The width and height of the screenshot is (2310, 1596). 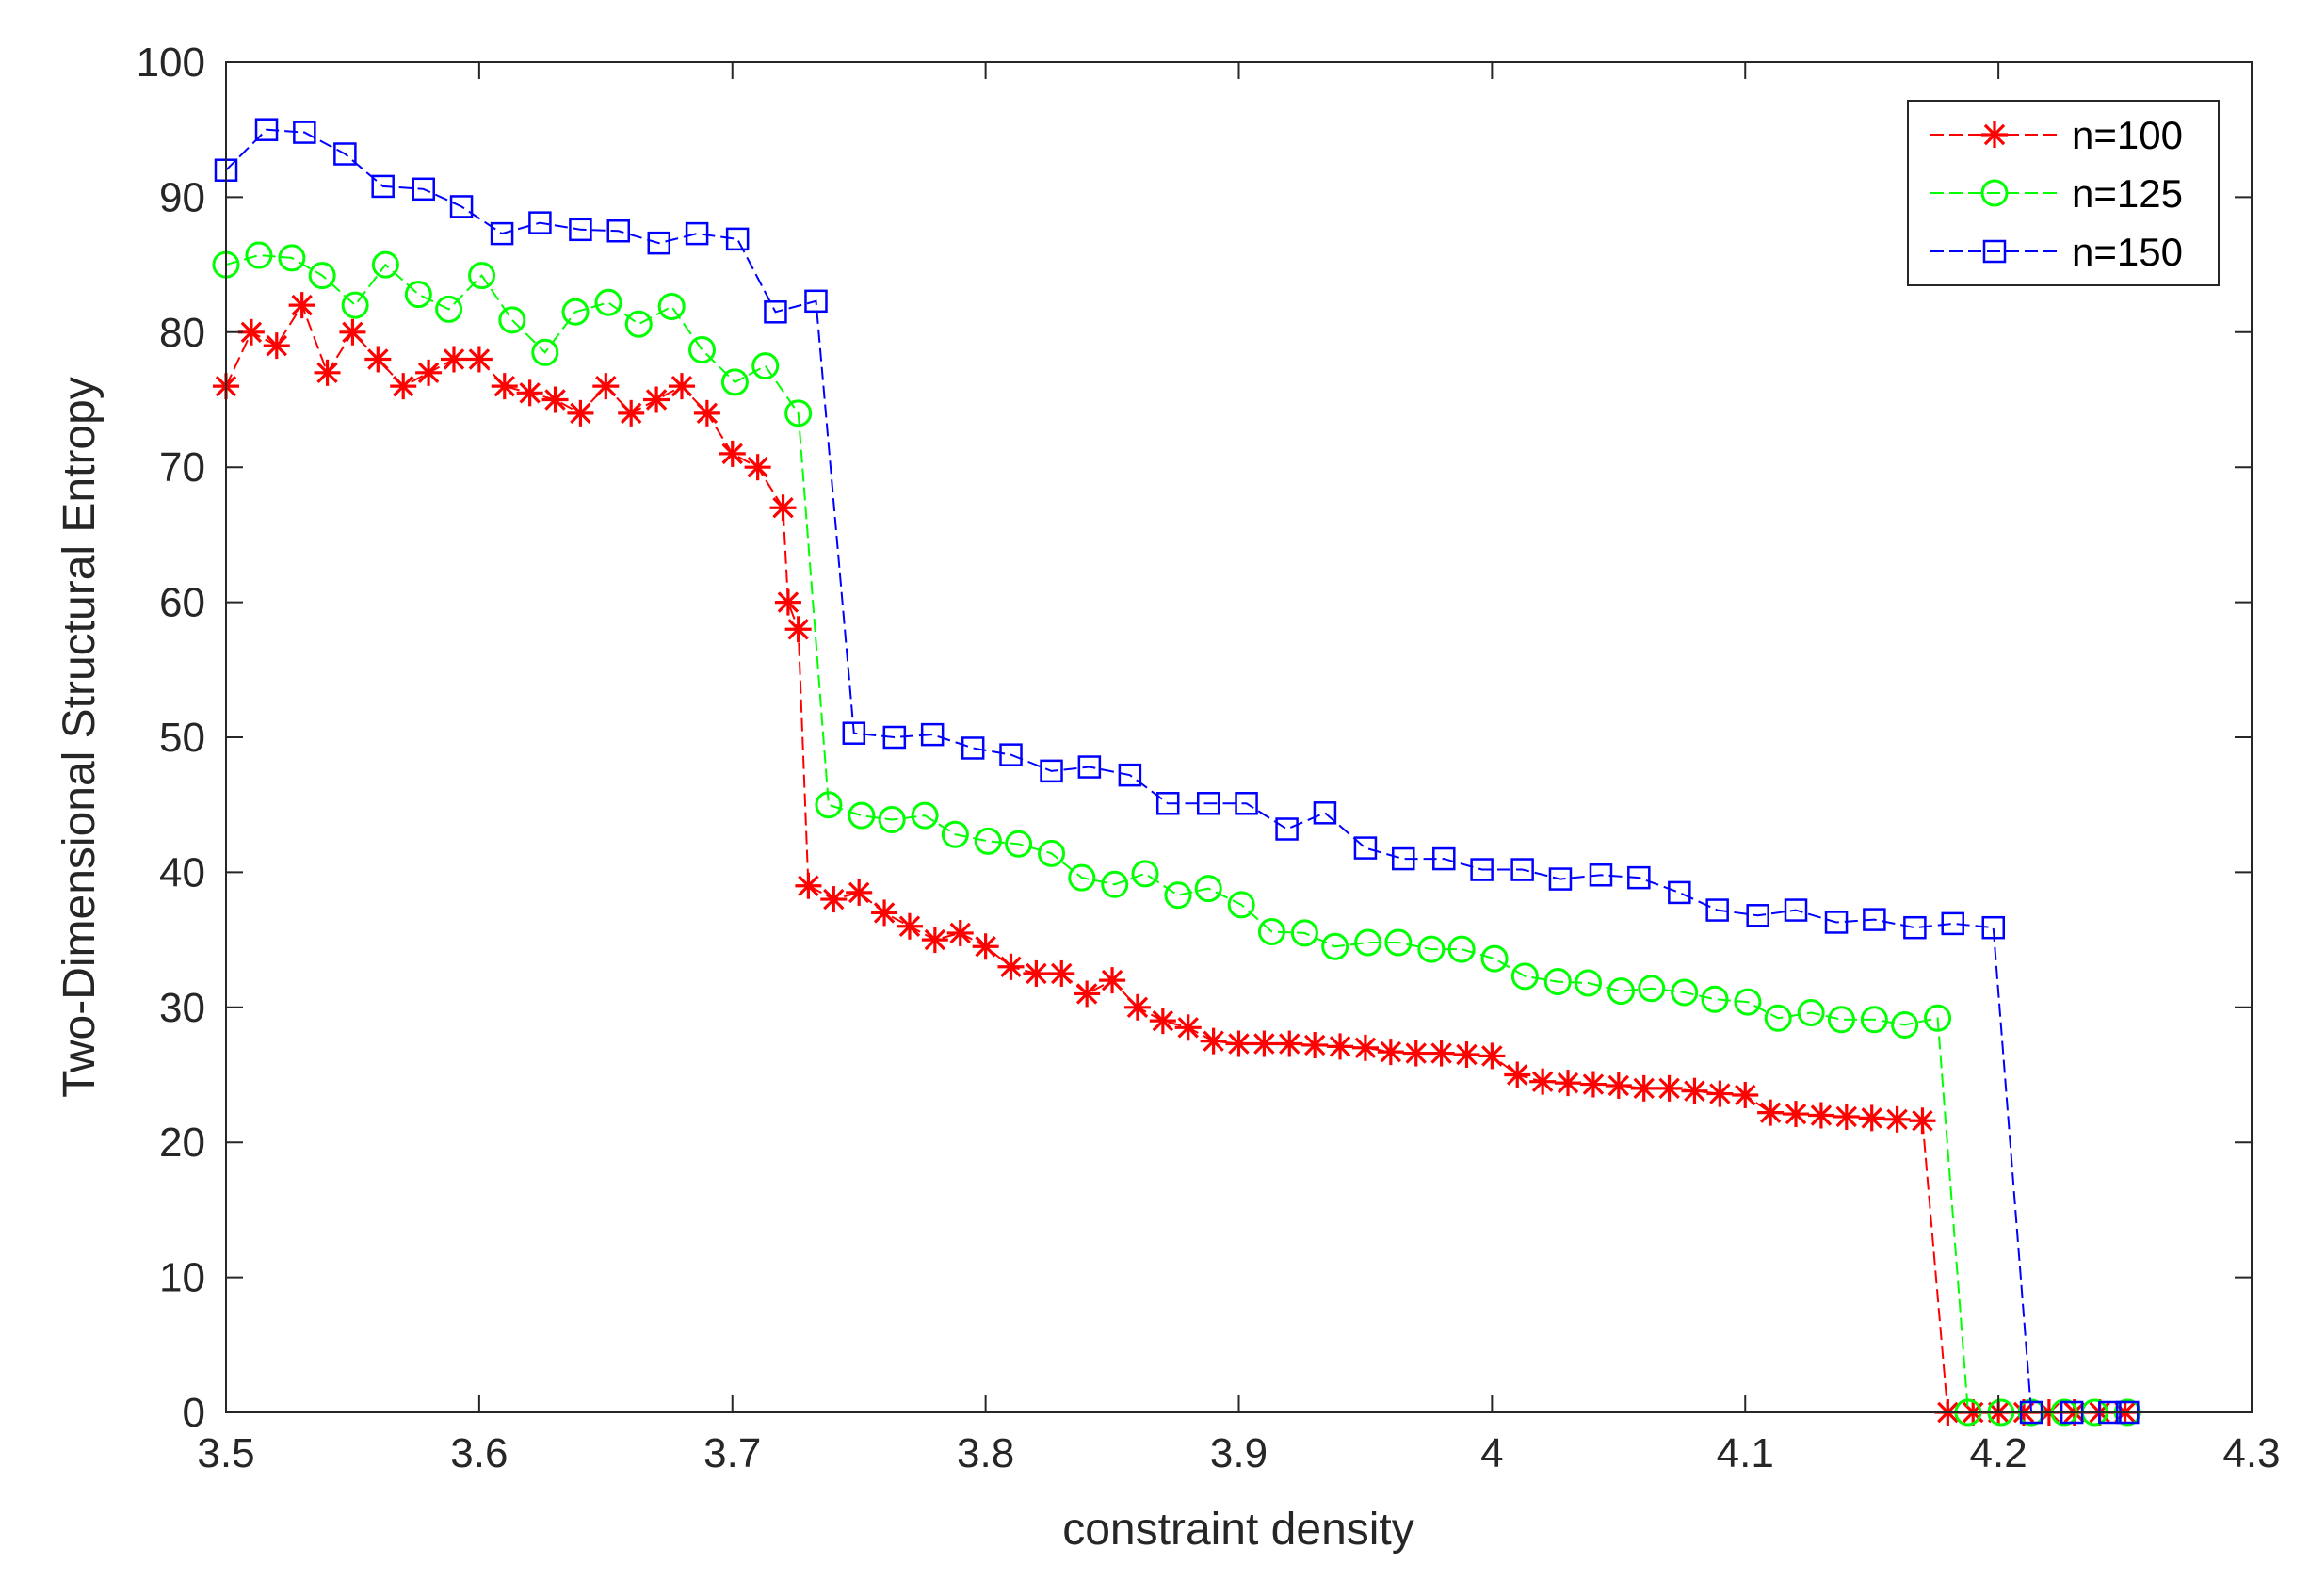 What do you see at coordinates (732, 453) in the screenshot?
I see `data-point-n=100-20` at bounding box center [732, 453].